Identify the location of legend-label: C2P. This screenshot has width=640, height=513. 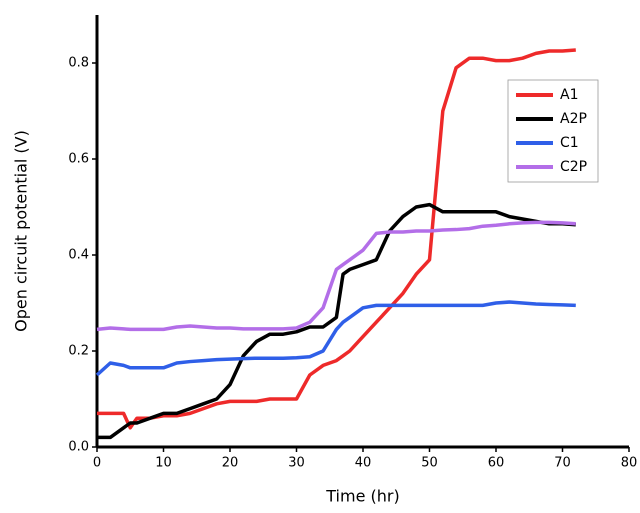
(573, 167).